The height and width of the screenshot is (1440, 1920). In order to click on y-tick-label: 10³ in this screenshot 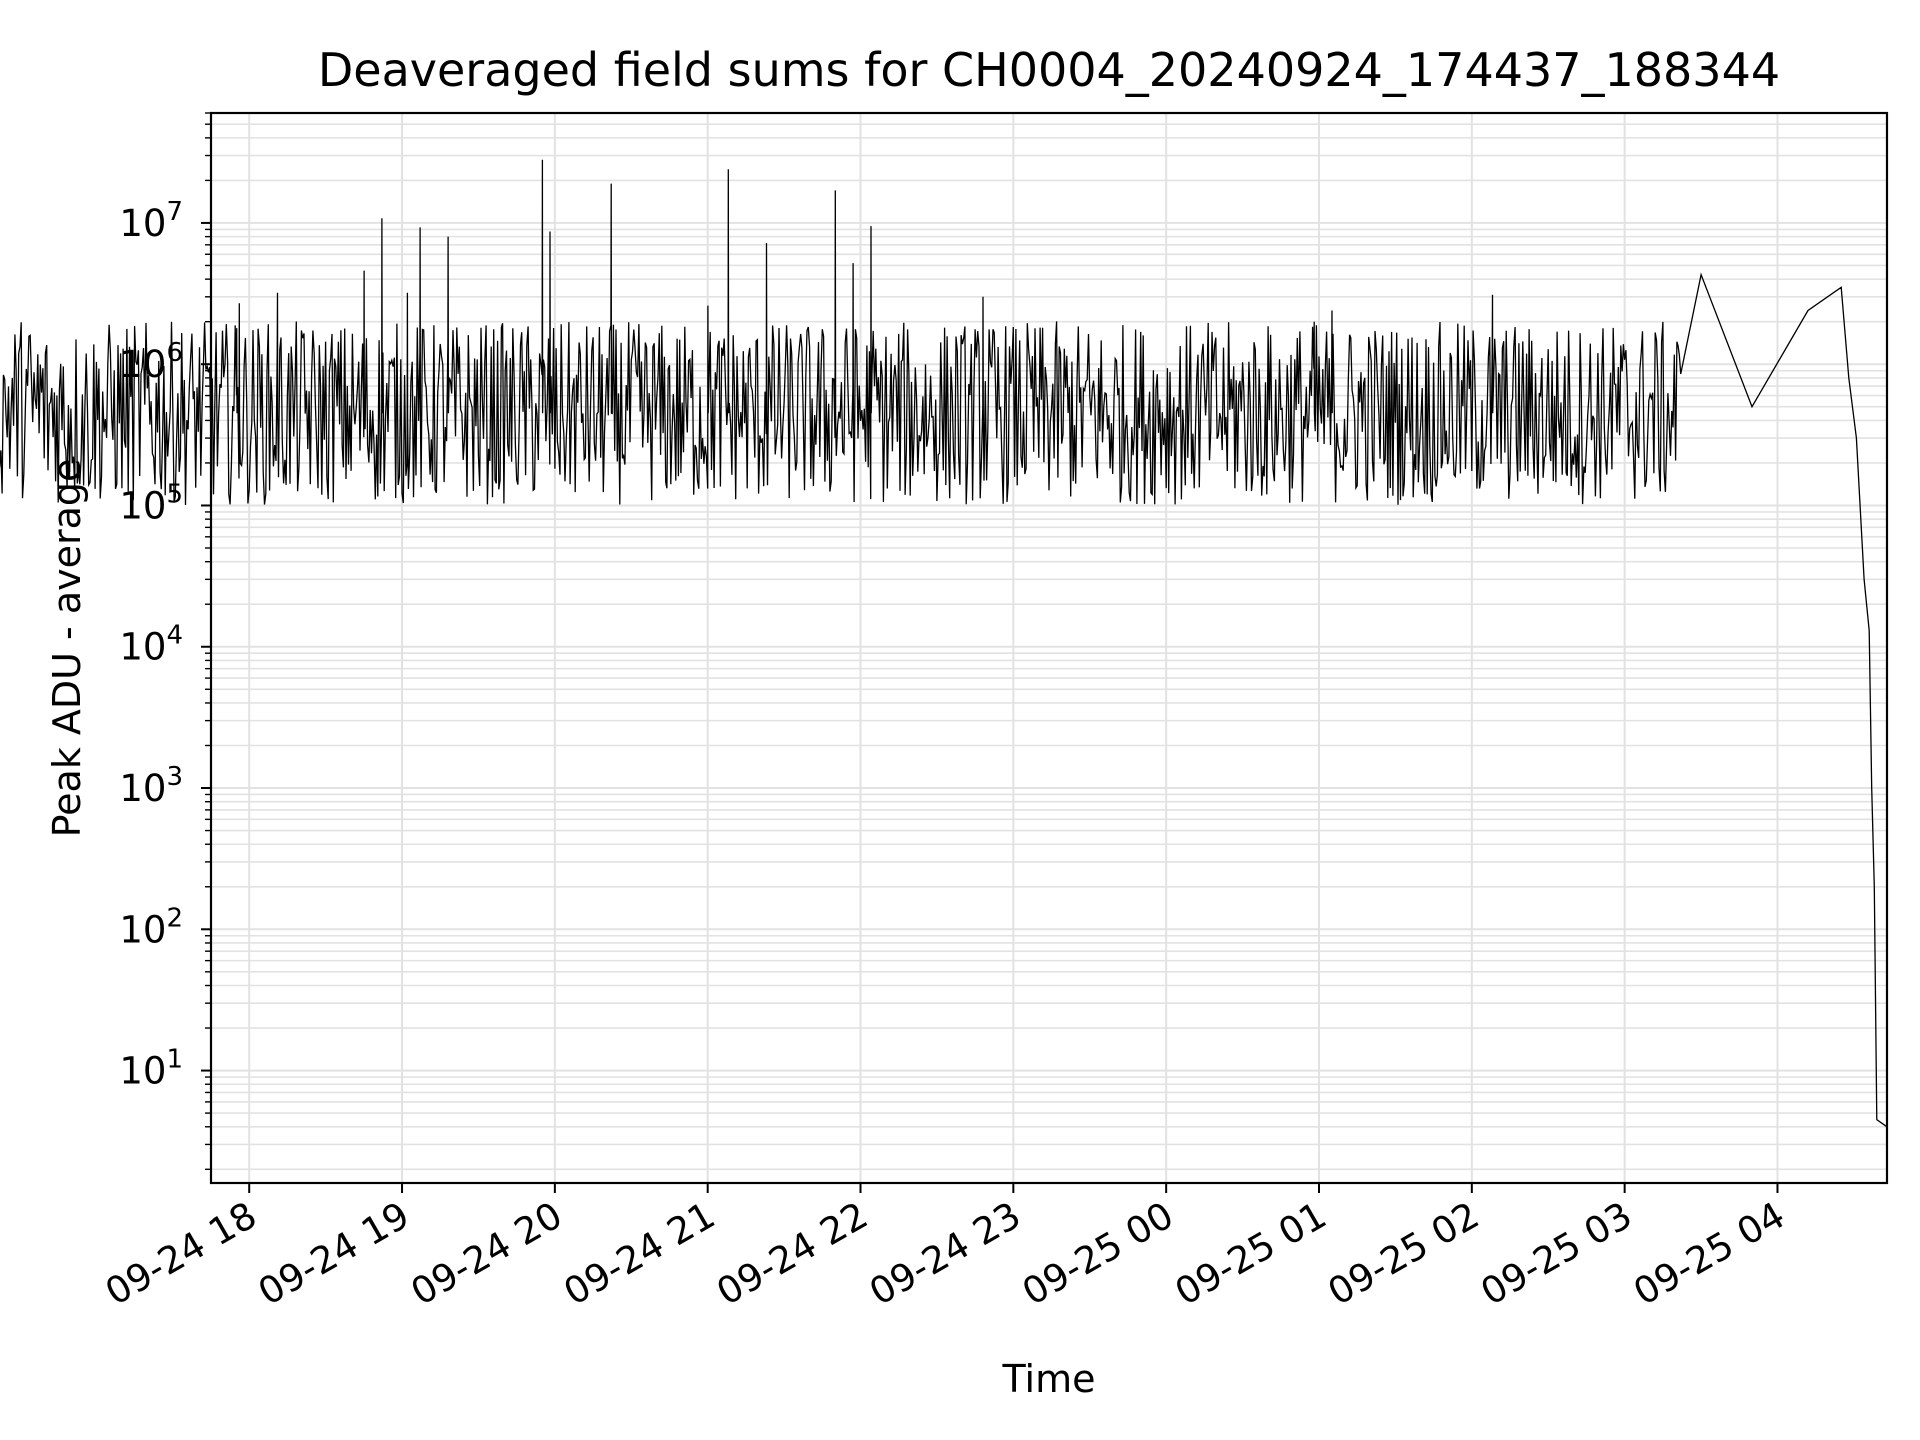, I will do `click(151, 786)`.